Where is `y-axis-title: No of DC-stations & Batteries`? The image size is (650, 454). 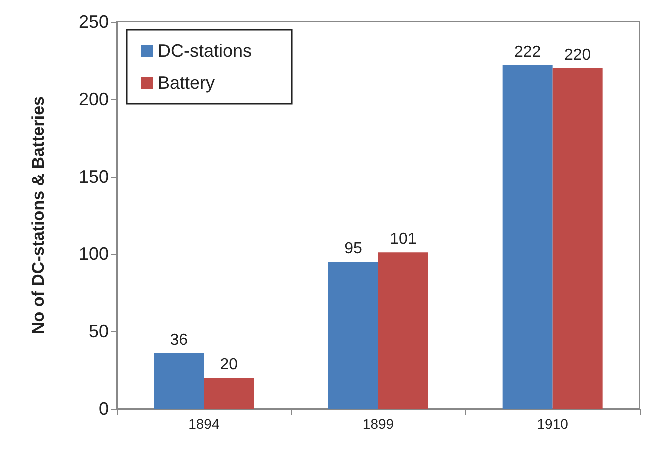
y-axis-title: No of DC-stations & Batteries is located at coordinates (38, 215).